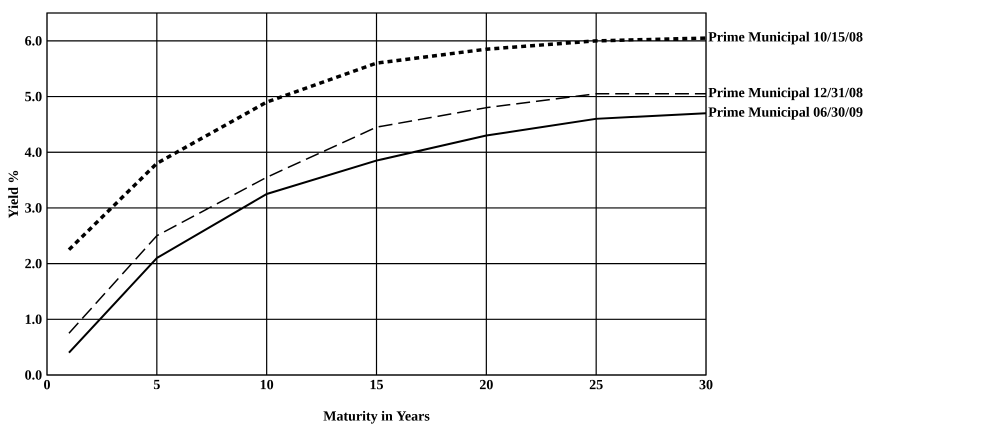  What do you see at coordinates (47, 385) in the screenshot?
I see `x-tick-label: 0` at bounding box center [47, 385].